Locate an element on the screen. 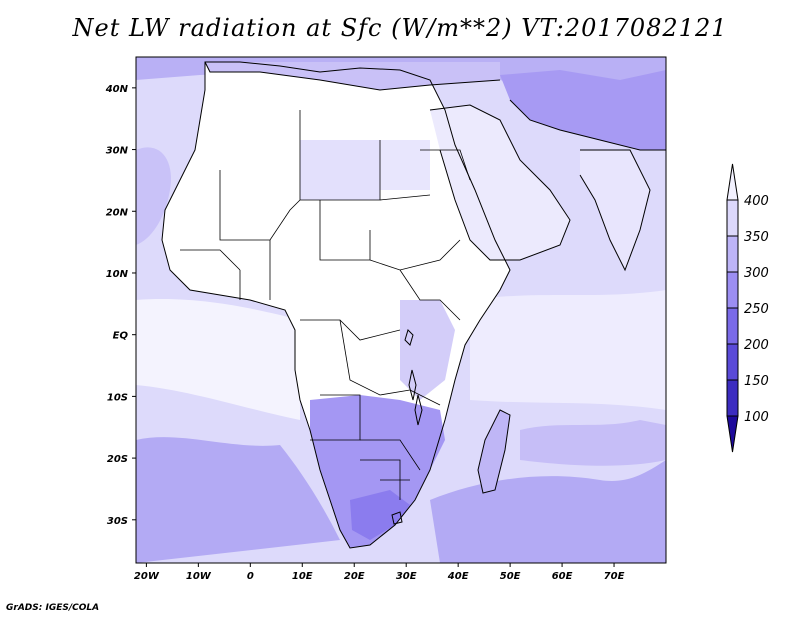 Image resolution: width=800 pixels, height=618 pixels. y-tick-label: 10N is located at coordinates (117, 274).